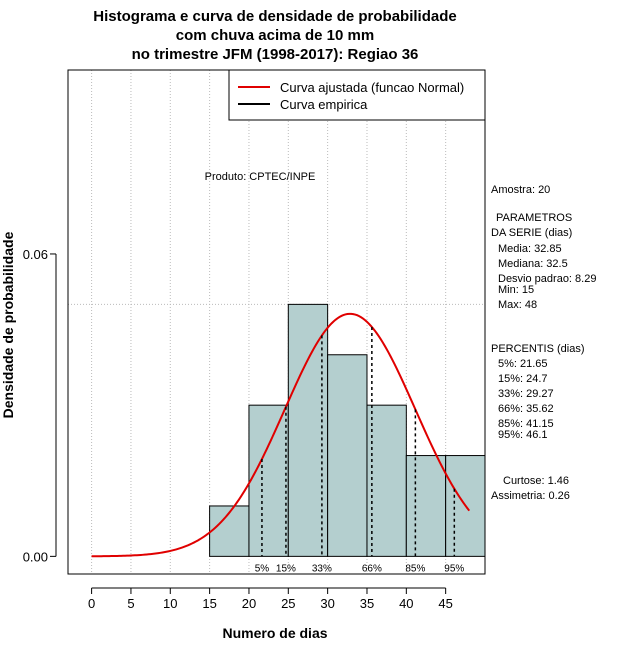  I want to click on stats-p15: 15%: 24.7, so click(523, 379).